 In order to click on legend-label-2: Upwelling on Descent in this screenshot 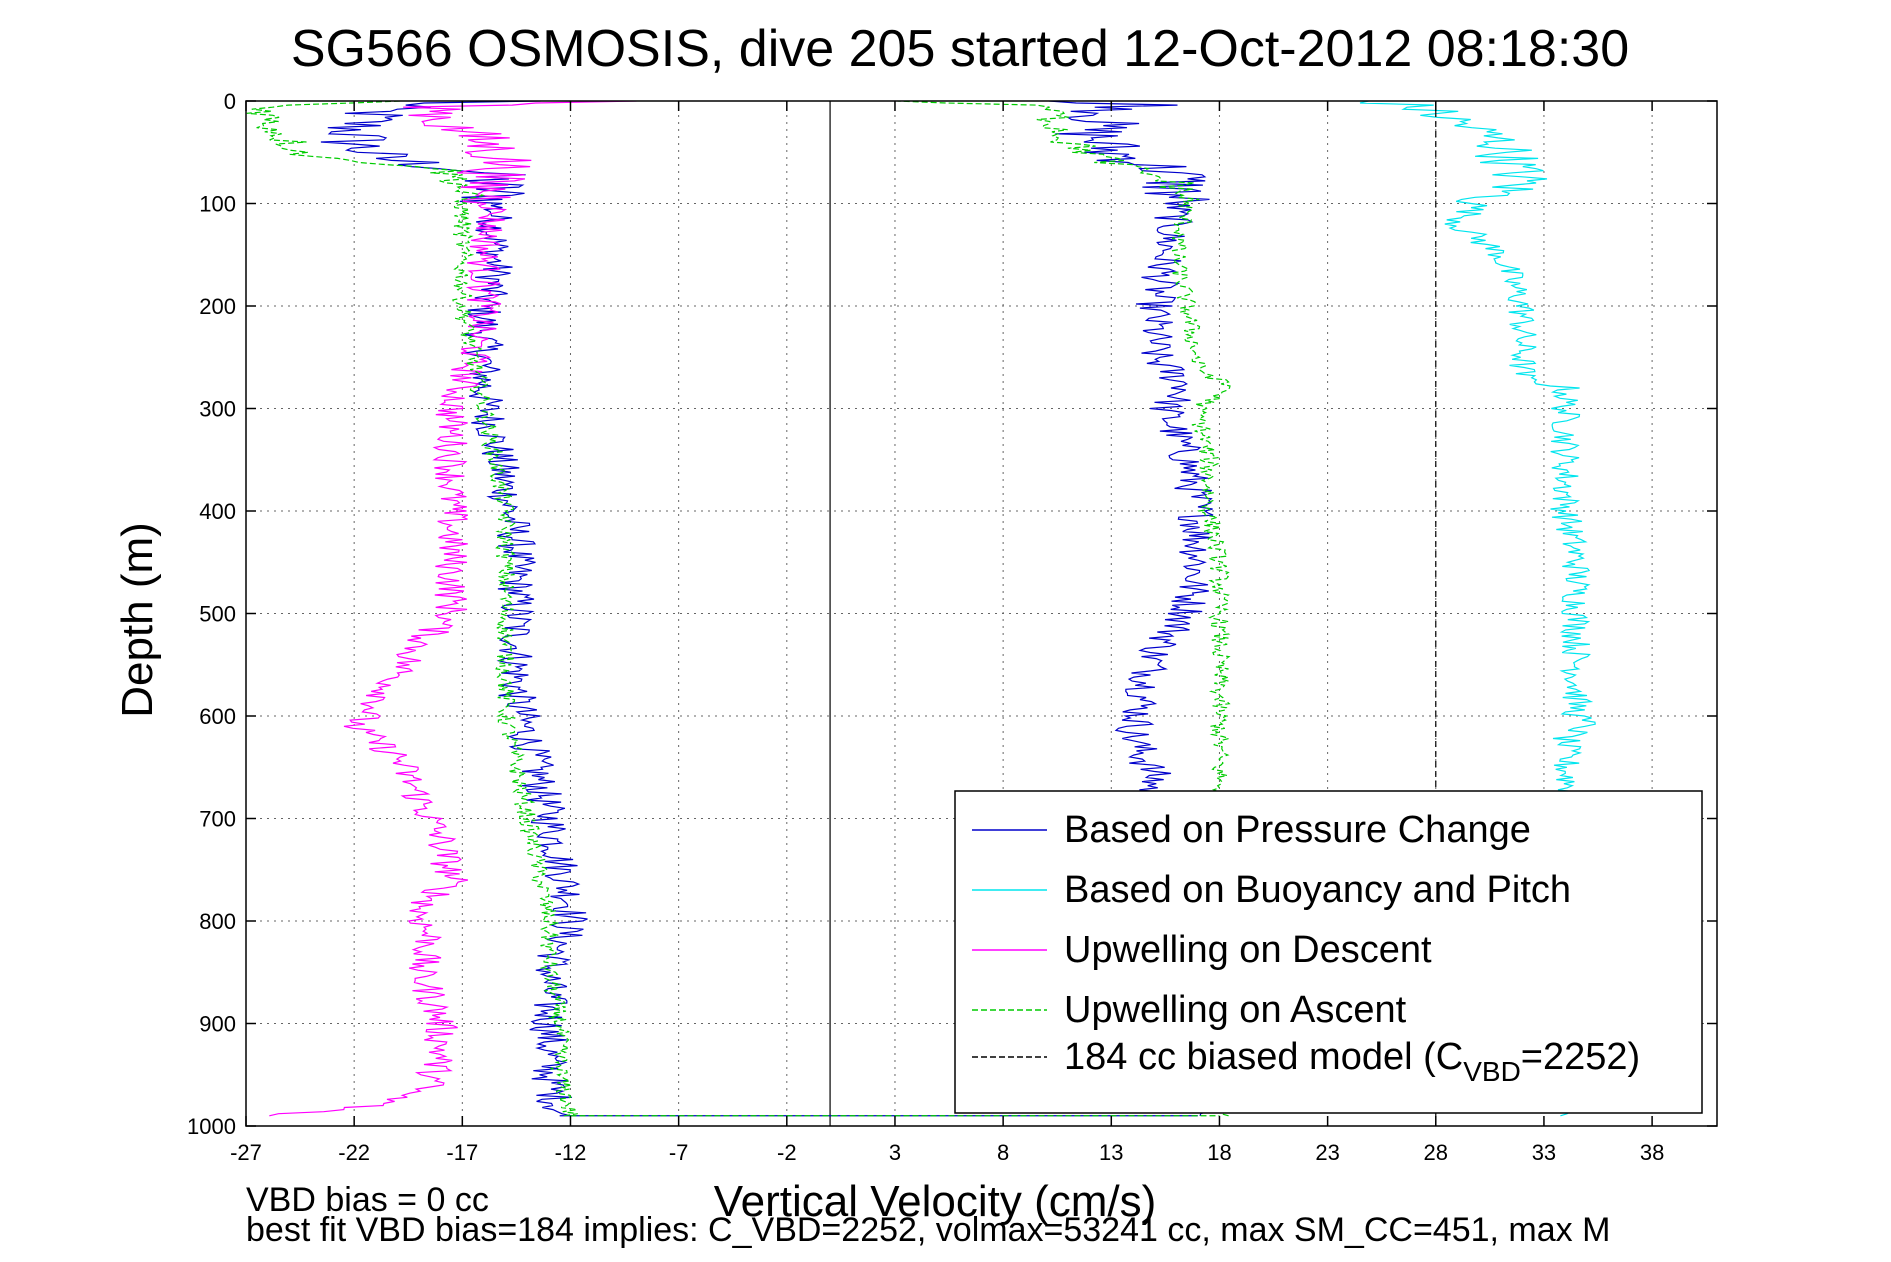, I will do `click(1248, 950)`.